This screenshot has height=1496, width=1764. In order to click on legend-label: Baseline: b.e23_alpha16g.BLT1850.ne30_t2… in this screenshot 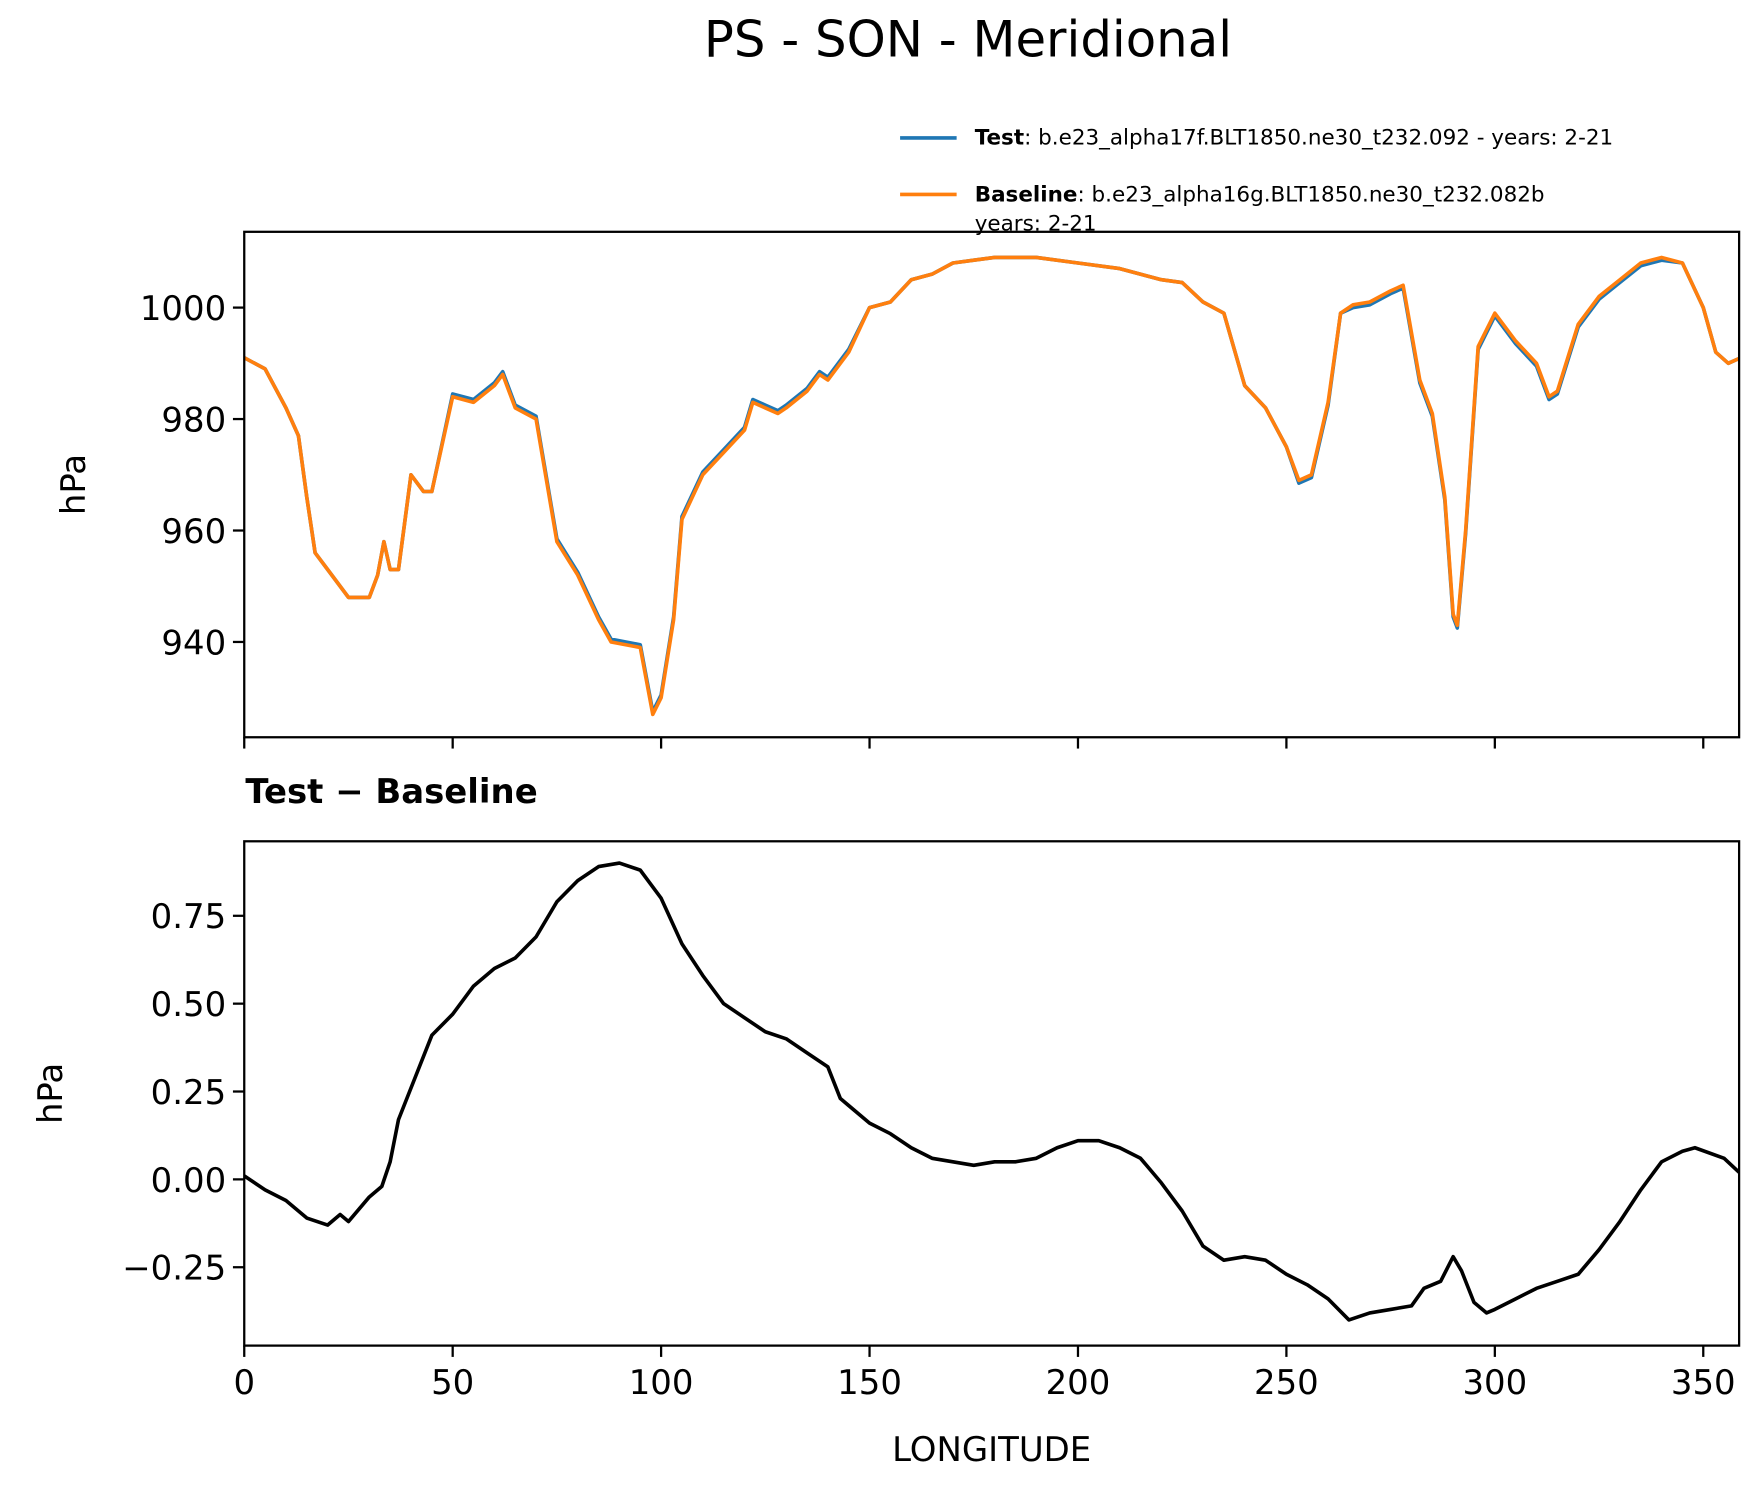, I will do `click(1260, 194)`.